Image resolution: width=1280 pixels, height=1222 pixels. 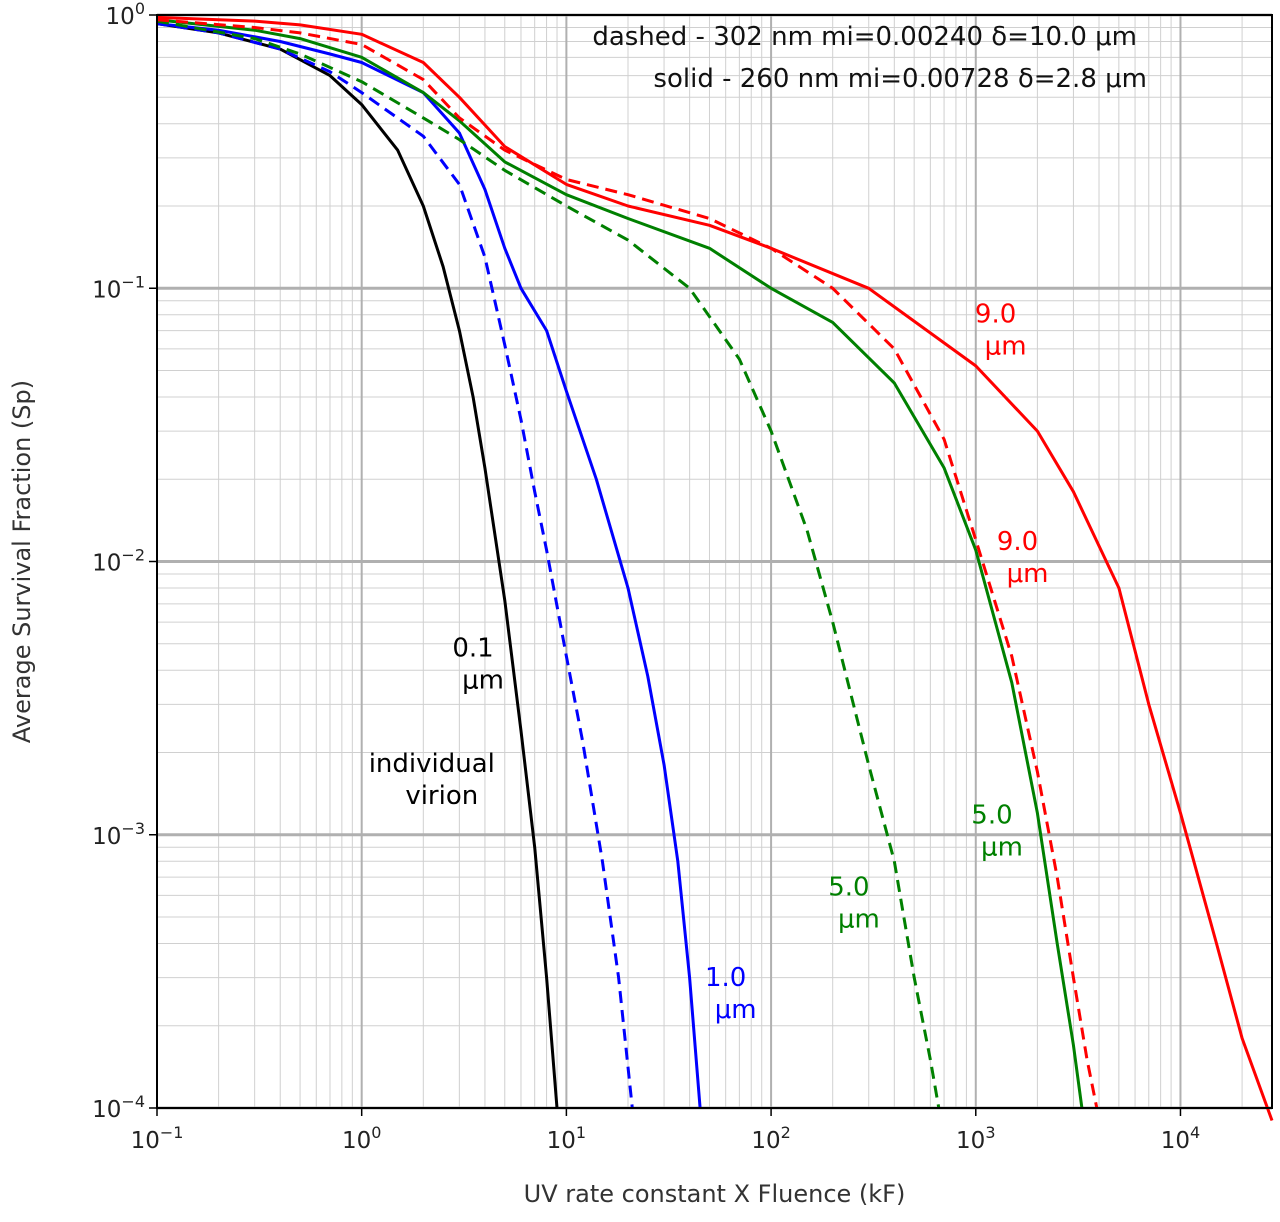 I want to click on annotation-1-line1: individual, so click(x=432, y=764).